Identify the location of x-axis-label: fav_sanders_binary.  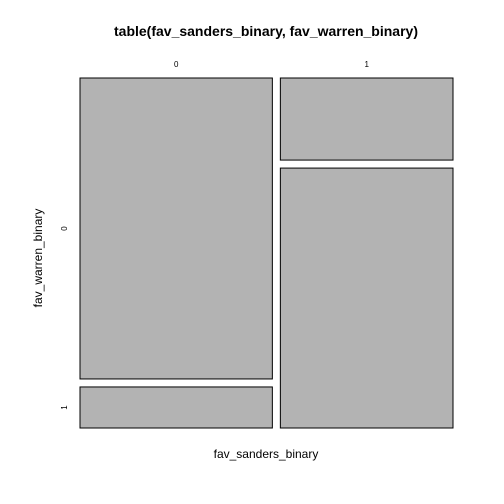
(266, 454).